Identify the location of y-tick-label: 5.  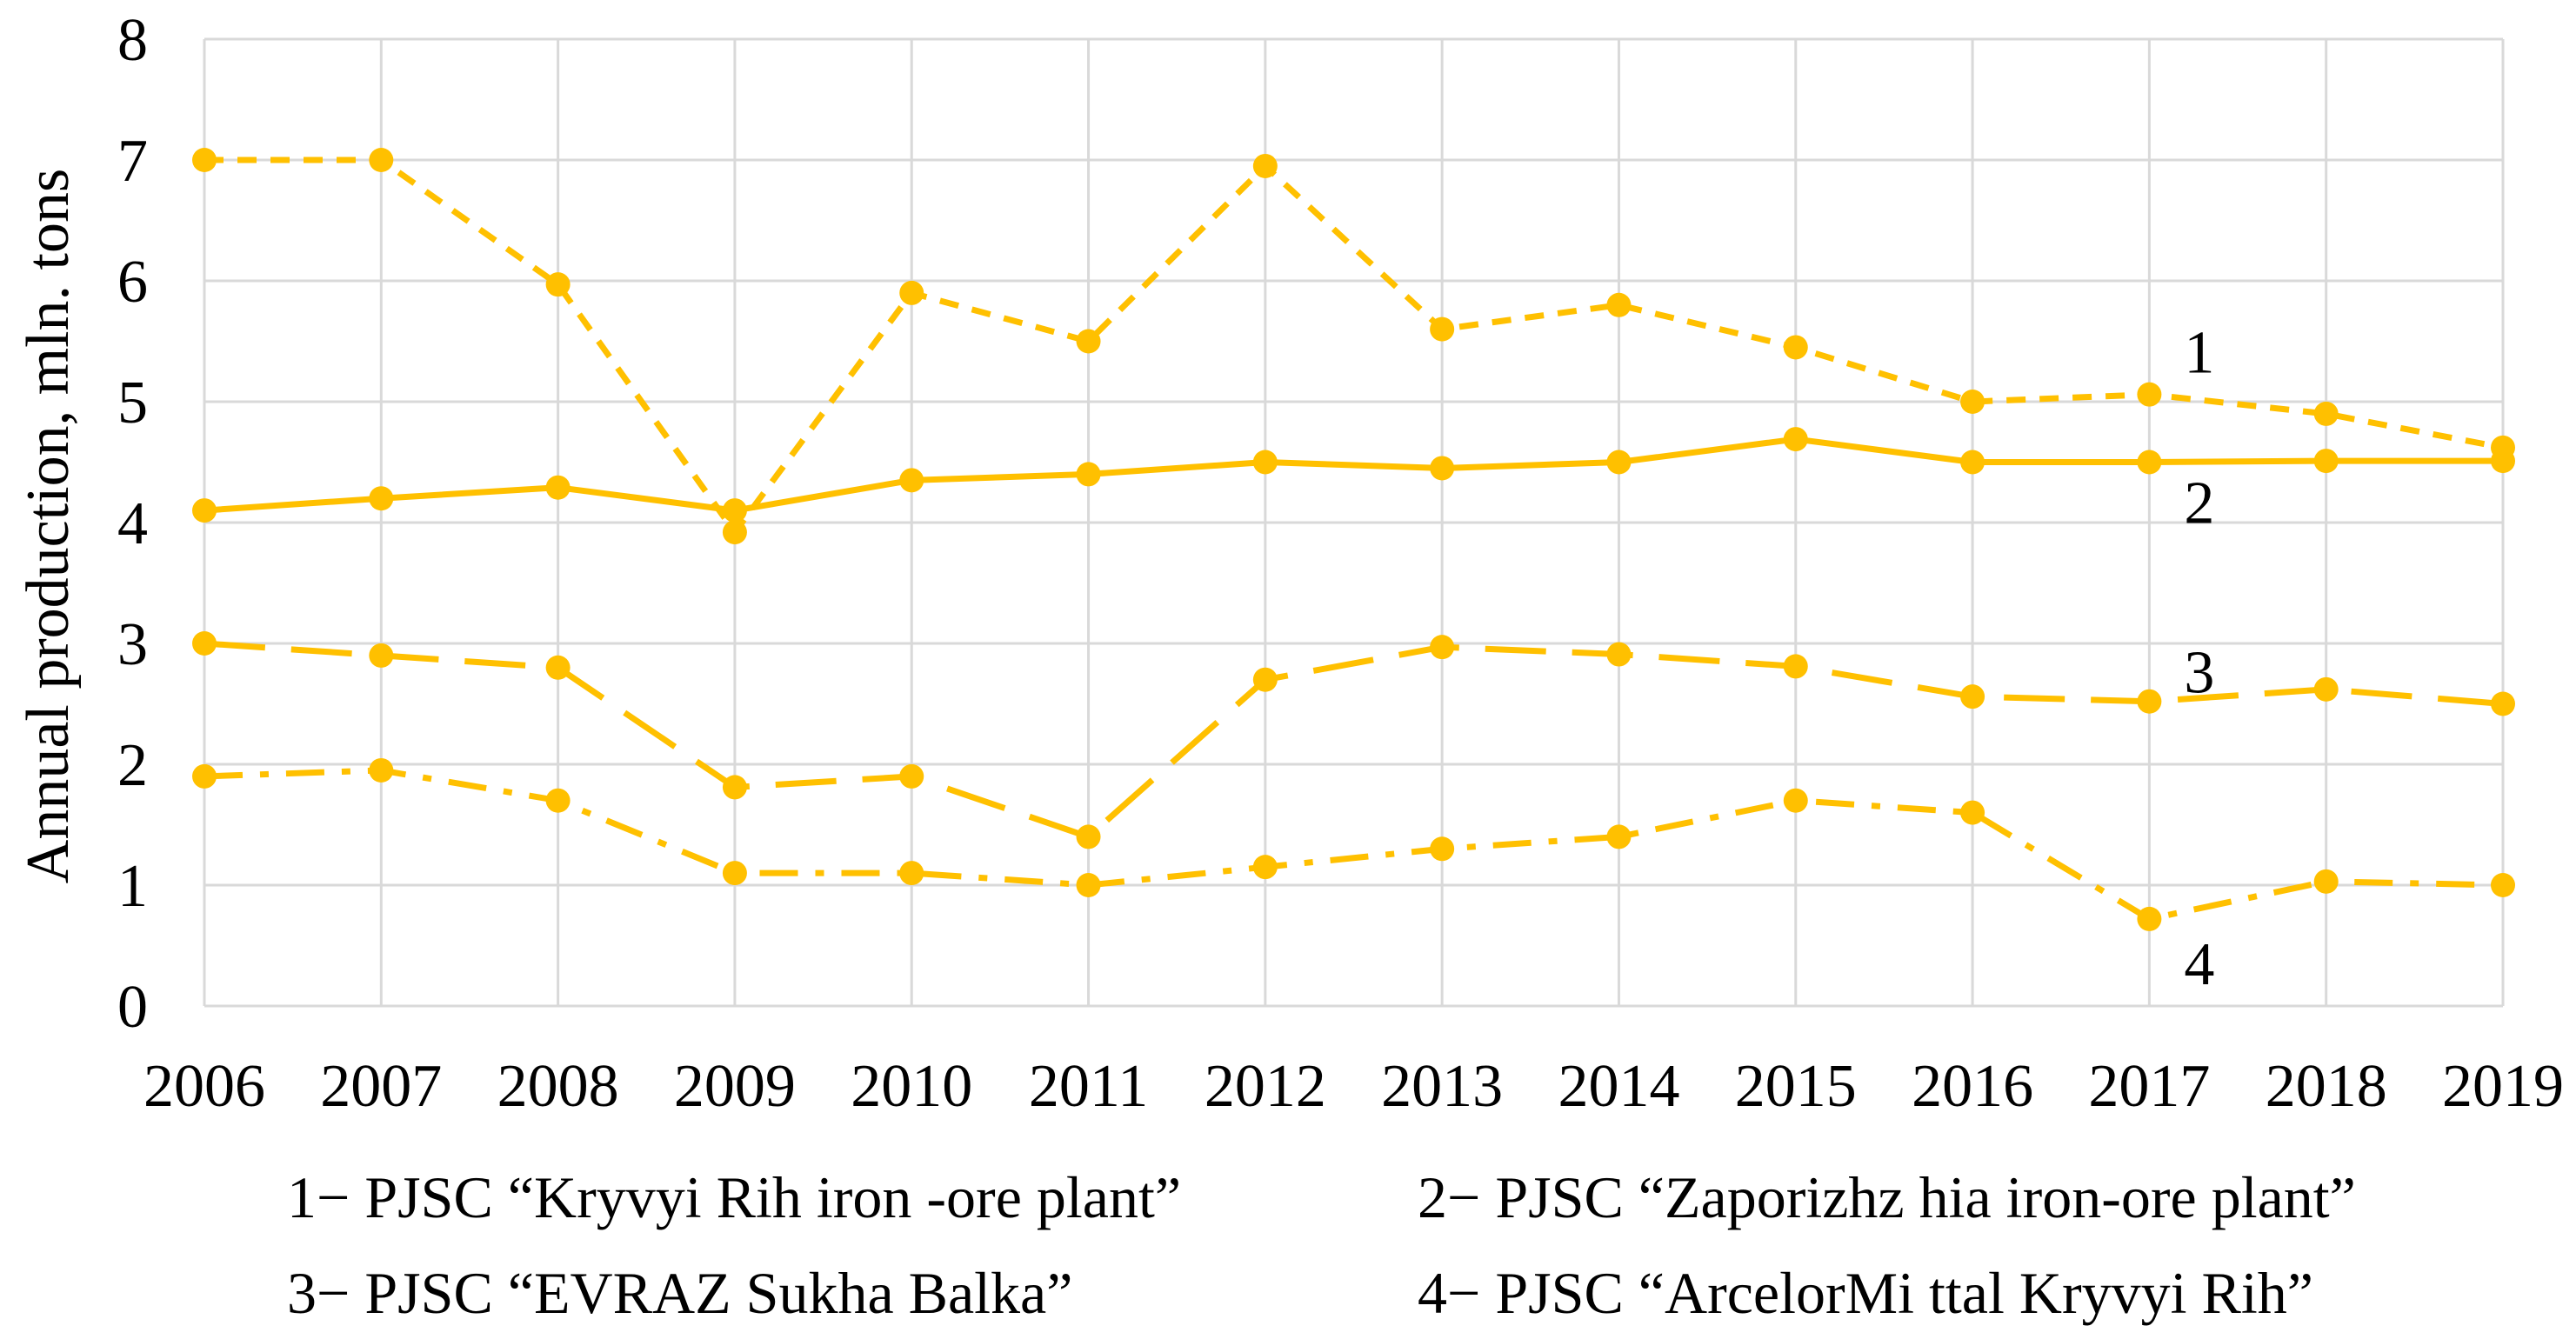
(132, 403).